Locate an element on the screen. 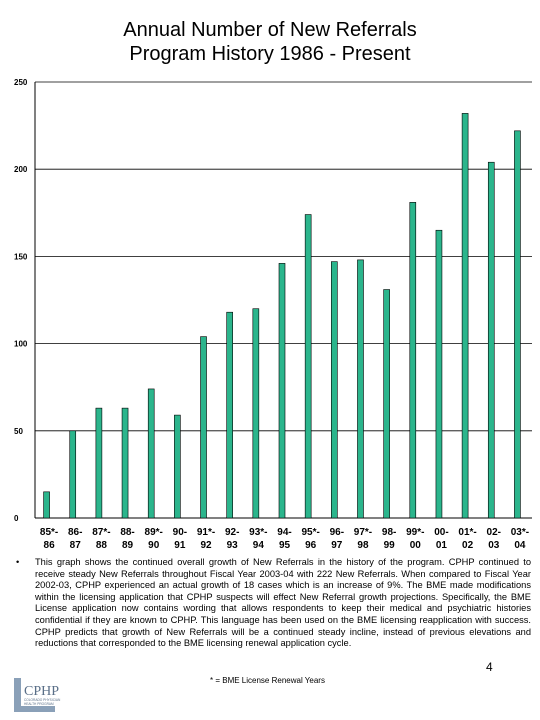 This screenshot has width=540, height=720. x-tick-label: 96 is located at coordinates (311, 545).